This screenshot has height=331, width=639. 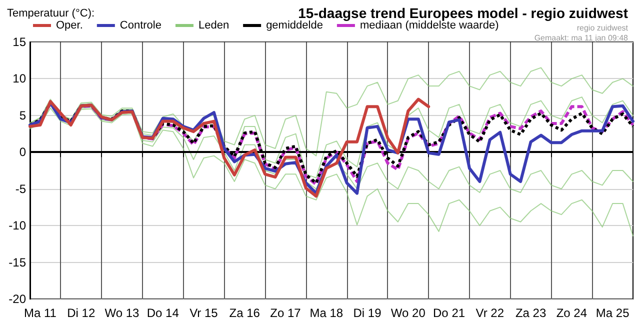 I want to click on x-tick-label: Ma 11, so click(x=40, y=313).